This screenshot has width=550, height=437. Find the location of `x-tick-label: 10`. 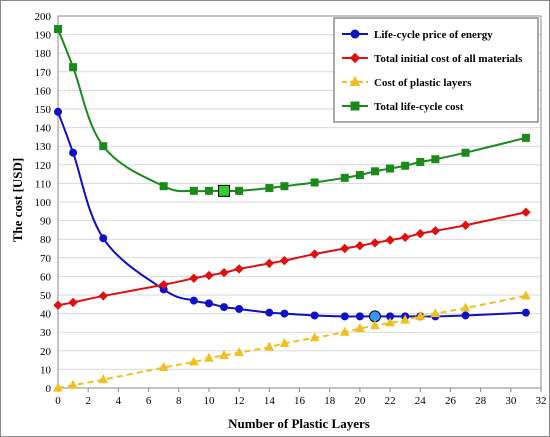

x-tick-label: 10 is located at coordinates (209, 401).